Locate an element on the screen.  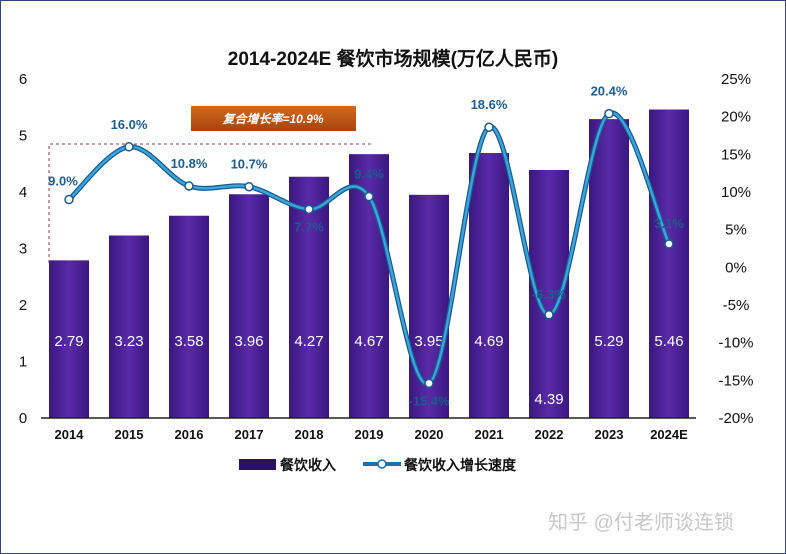
bar-value-label: 5.29 is located at coordinates (608, 341).